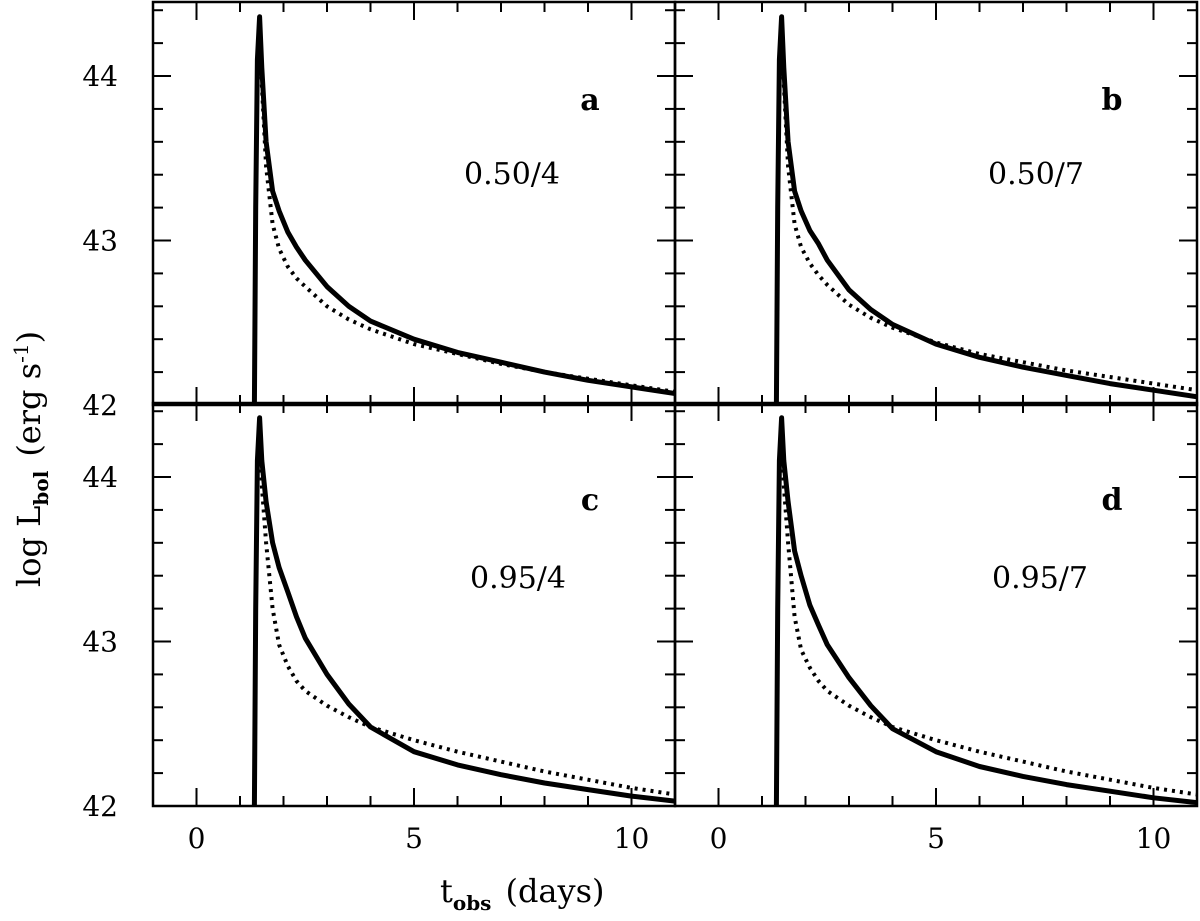 The height and width of the screenshot is (921, 1200). What do you see at coordinates (1040, 578) in the screenshot?
I see `panel-parameter-label: 0.95/7` at bounding box center [1040, 578].